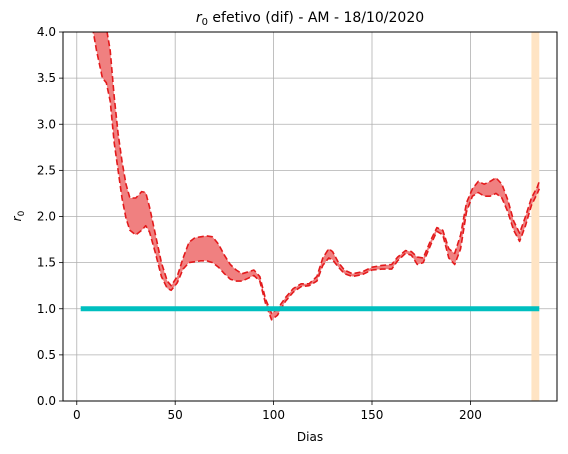  Describe the element at coordinates (316, 18) in the screenshot. I see `chart-title-rest: efetivo (dif) - AM - 18/10/2020` at that location.